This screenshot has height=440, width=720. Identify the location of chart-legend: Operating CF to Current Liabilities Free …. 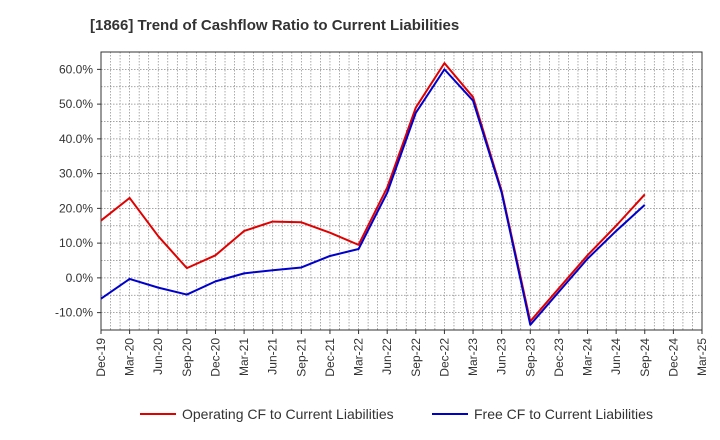
(396, 414).